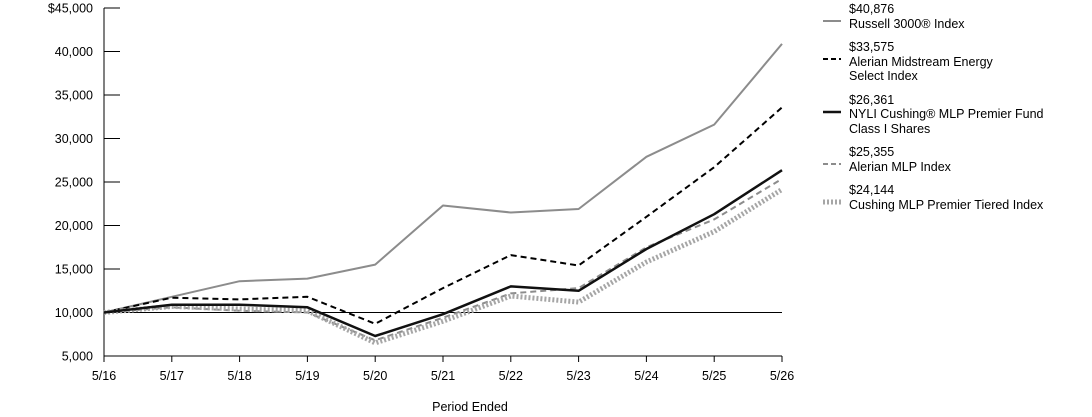  What do you see at coordinates (70, 9) in the screenshot?
I see `y-tick-label: $45,000` at bounding box center [70, 9].